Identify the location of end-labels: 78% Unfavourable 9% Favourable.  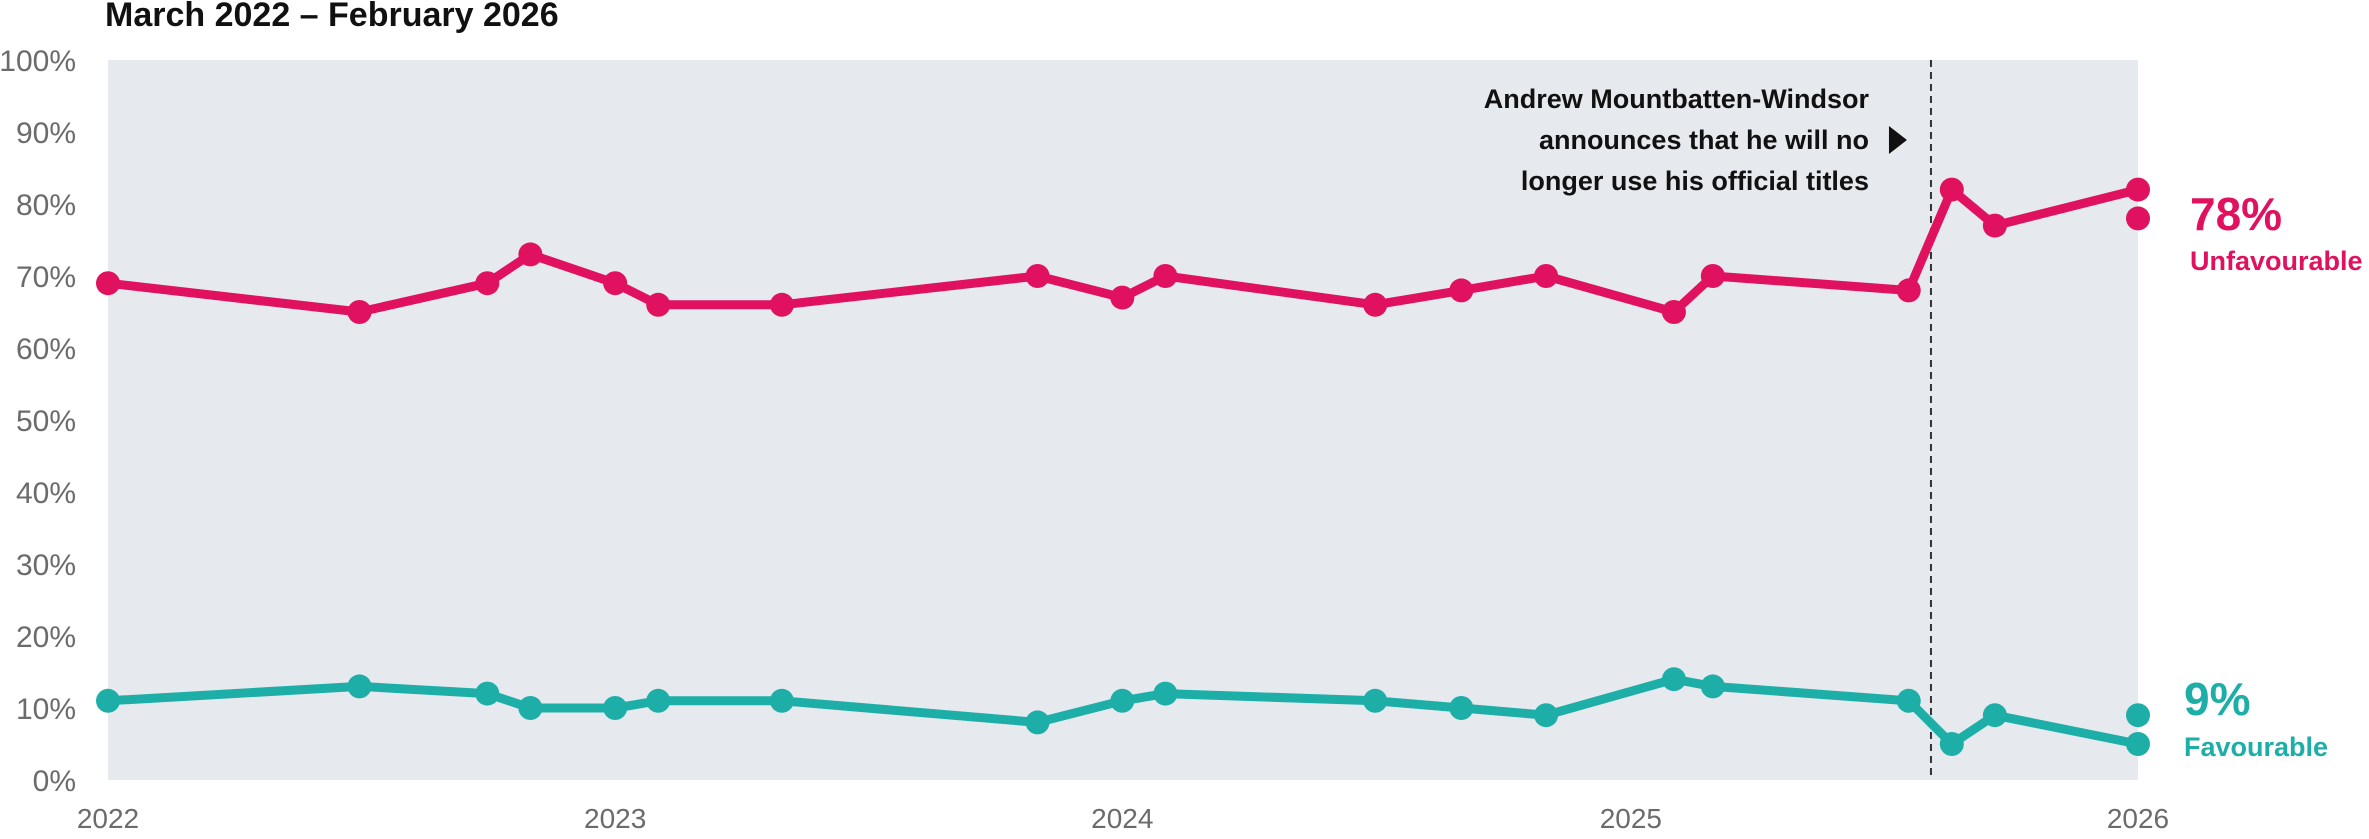
(2273, 475).